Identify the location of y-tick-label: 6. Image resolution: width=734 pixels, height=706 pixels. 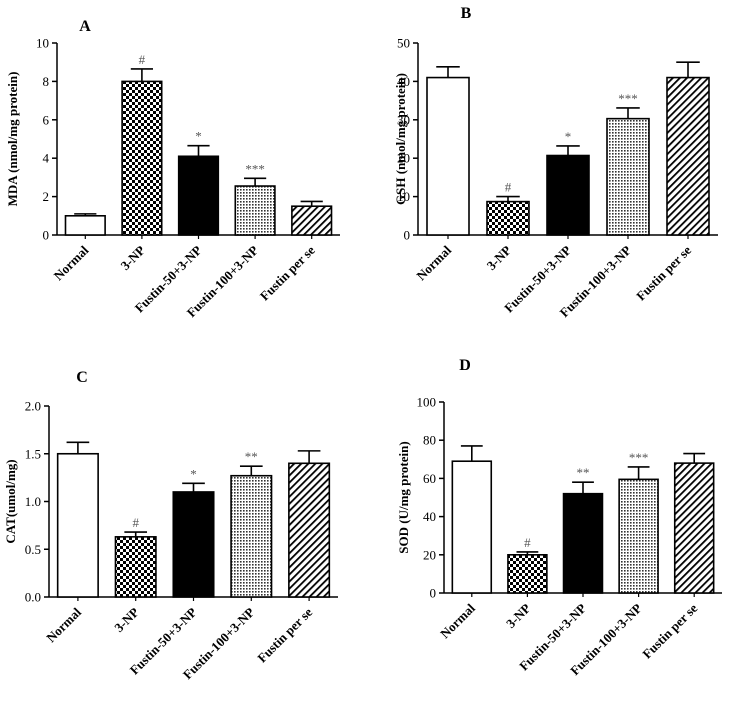
(46, 119).